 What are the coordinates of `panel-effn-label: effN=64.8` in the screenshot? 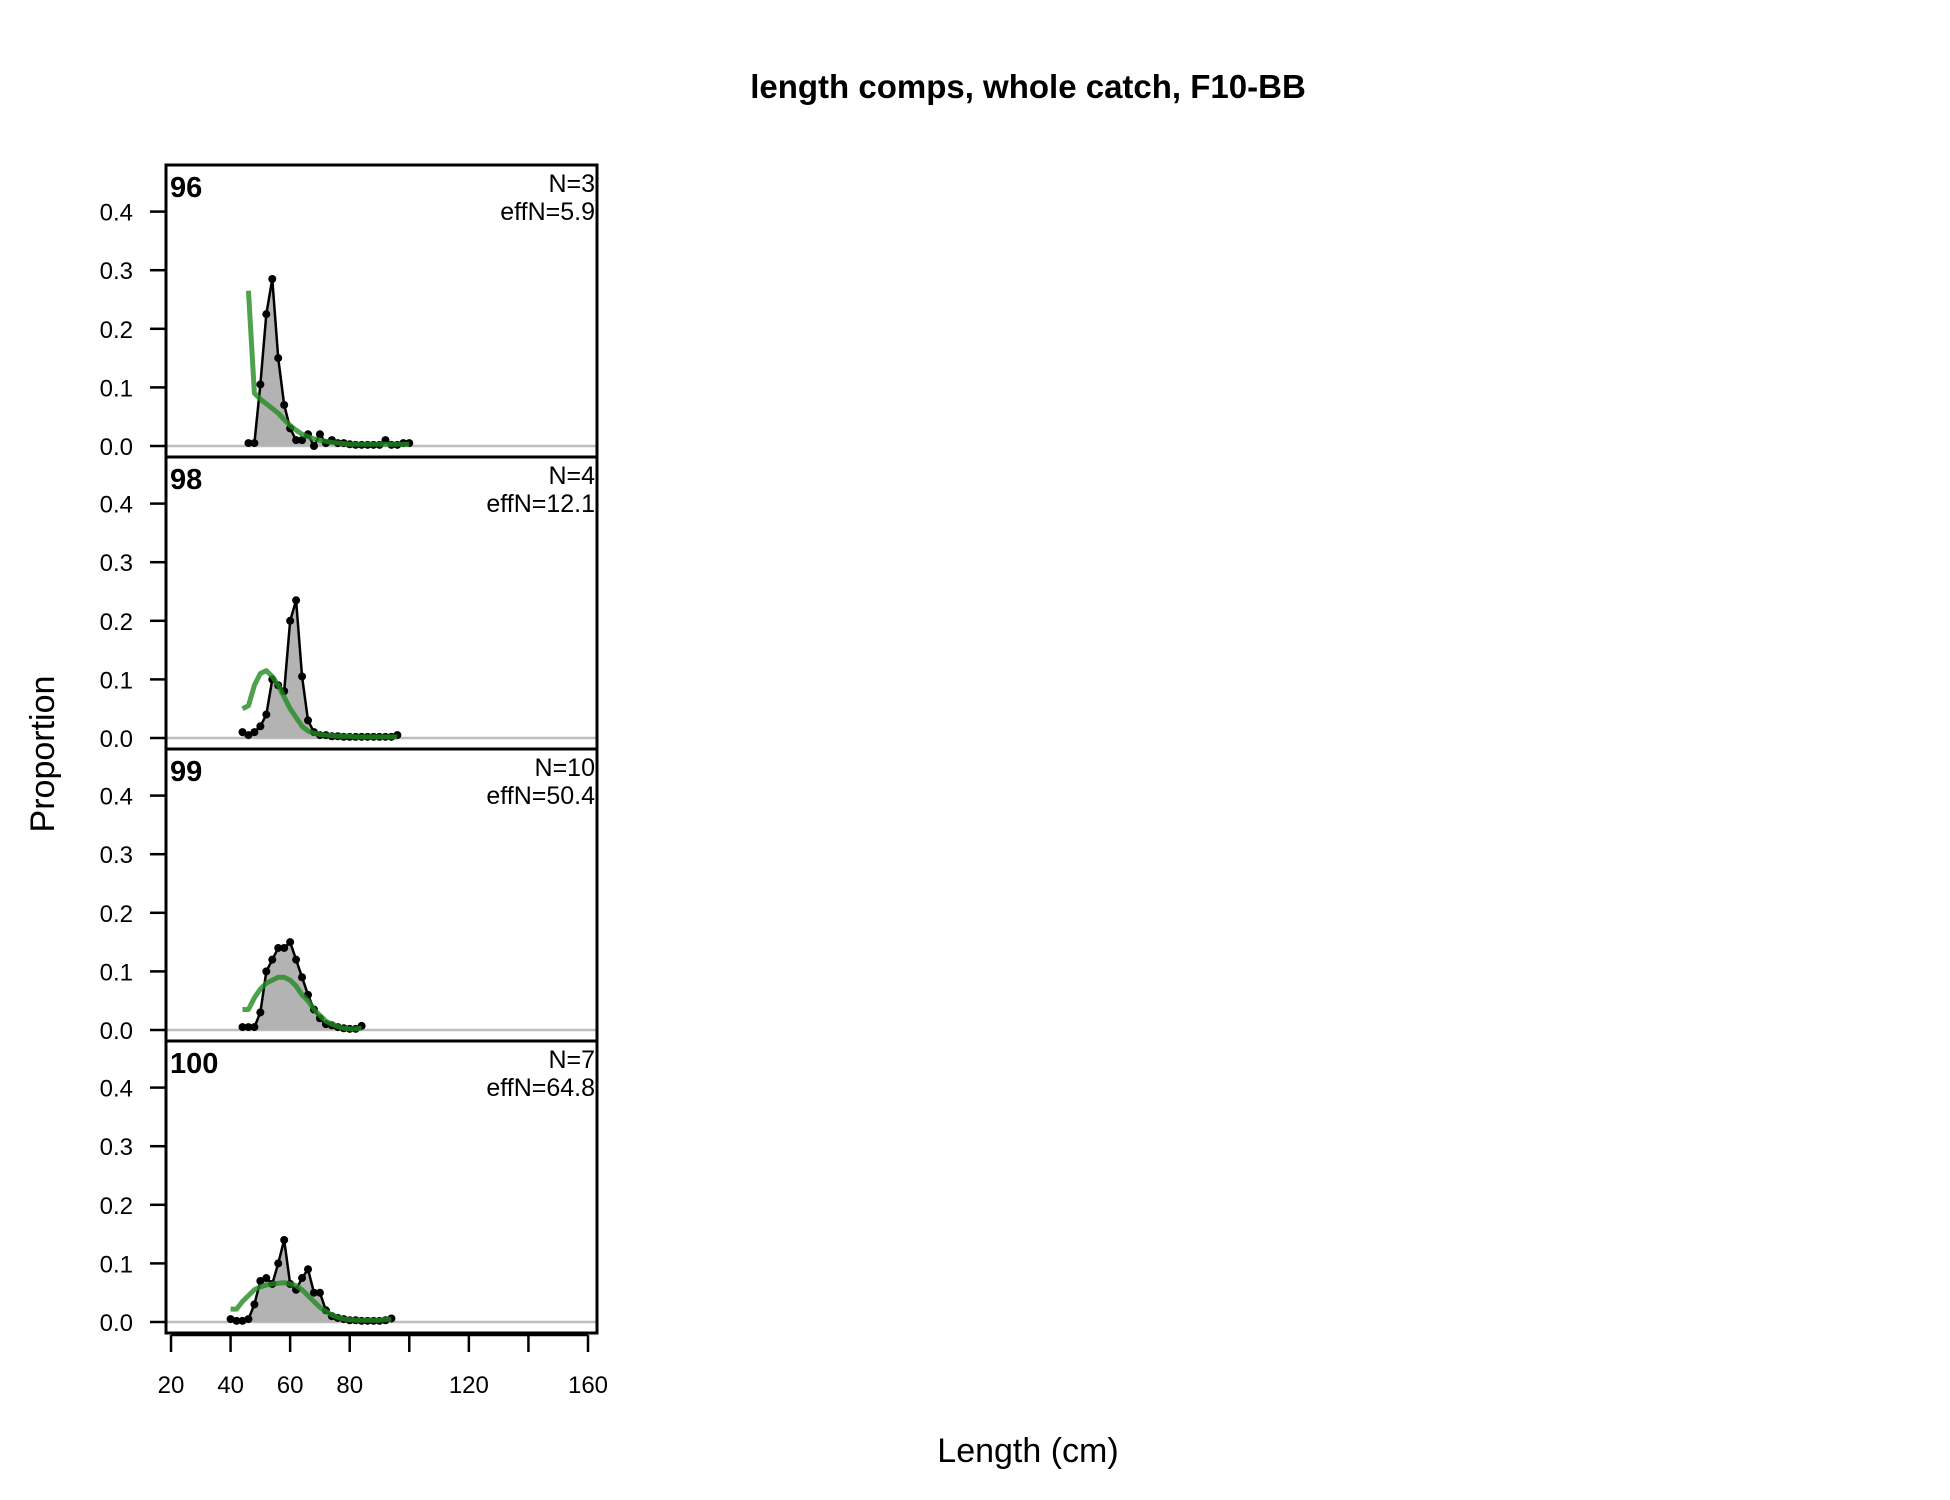 It's located at (540, 1088).